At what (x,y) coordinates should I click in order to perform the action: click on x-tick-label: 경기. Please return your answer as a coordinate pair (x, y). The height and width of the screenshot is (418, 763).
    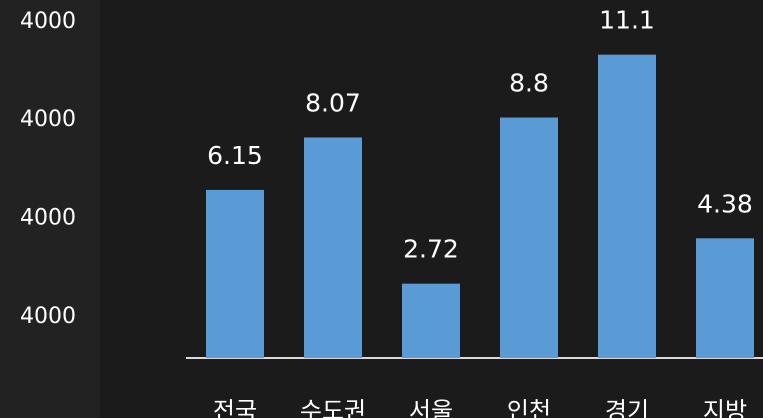
    Looking at the image, I should click on (627, 407).